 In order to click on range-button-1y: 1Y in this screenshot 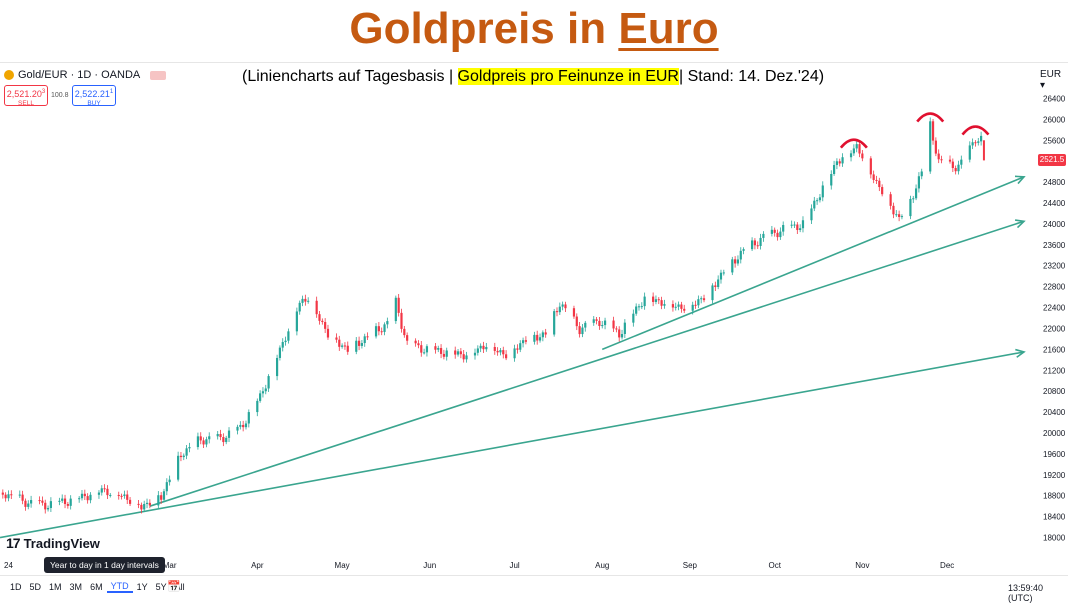, I will do `click(142, 587)`.